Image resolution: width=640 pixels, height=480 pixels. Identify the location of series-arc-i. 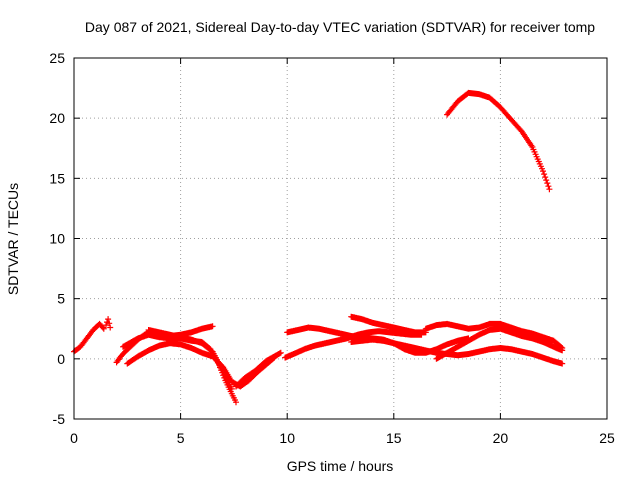
(388, 324).